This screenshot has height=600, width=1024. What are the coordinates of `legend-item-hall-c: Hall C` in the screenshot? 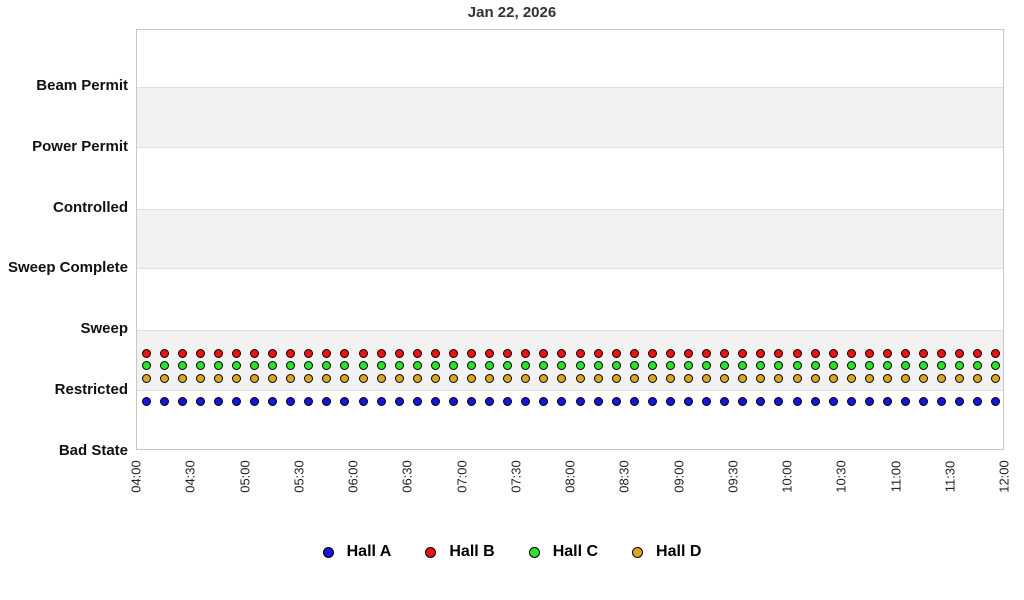 It's located at (563, 552).